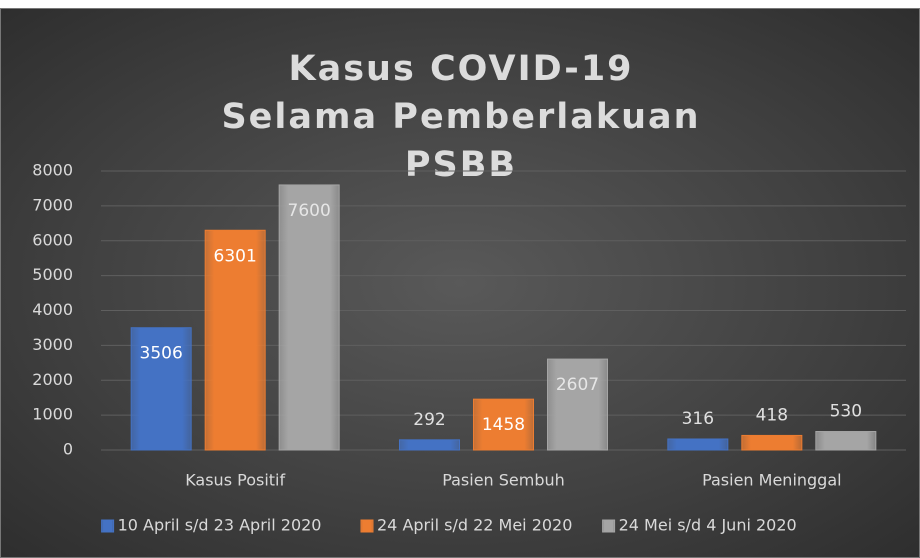 The height and width of the screenshot is (558, 920). What do you see at coordinates (52, 239) in the screenshot?
I see `y-tick-label: 6000` at bounding box center [52, 239].